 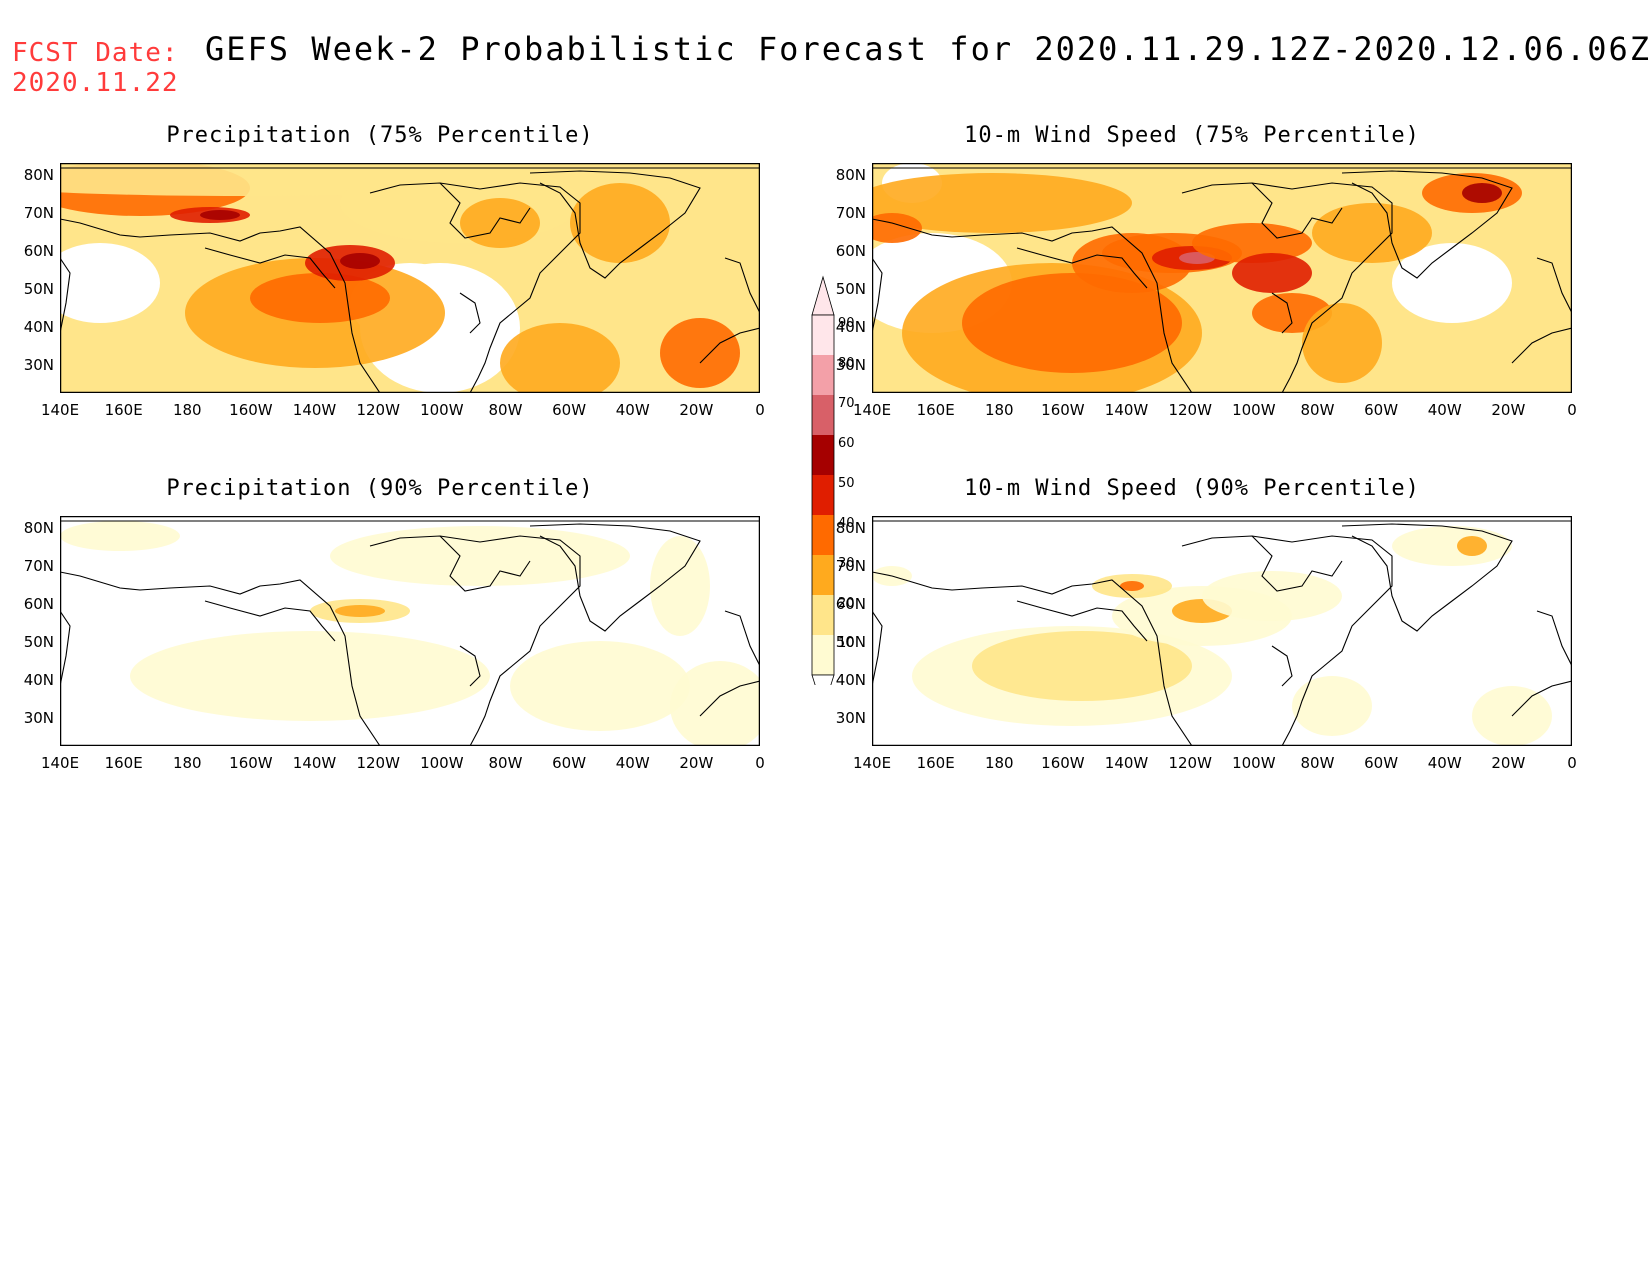 I want to click on forecast-date-value: 2020.11.22, so click(x=95, y=83).